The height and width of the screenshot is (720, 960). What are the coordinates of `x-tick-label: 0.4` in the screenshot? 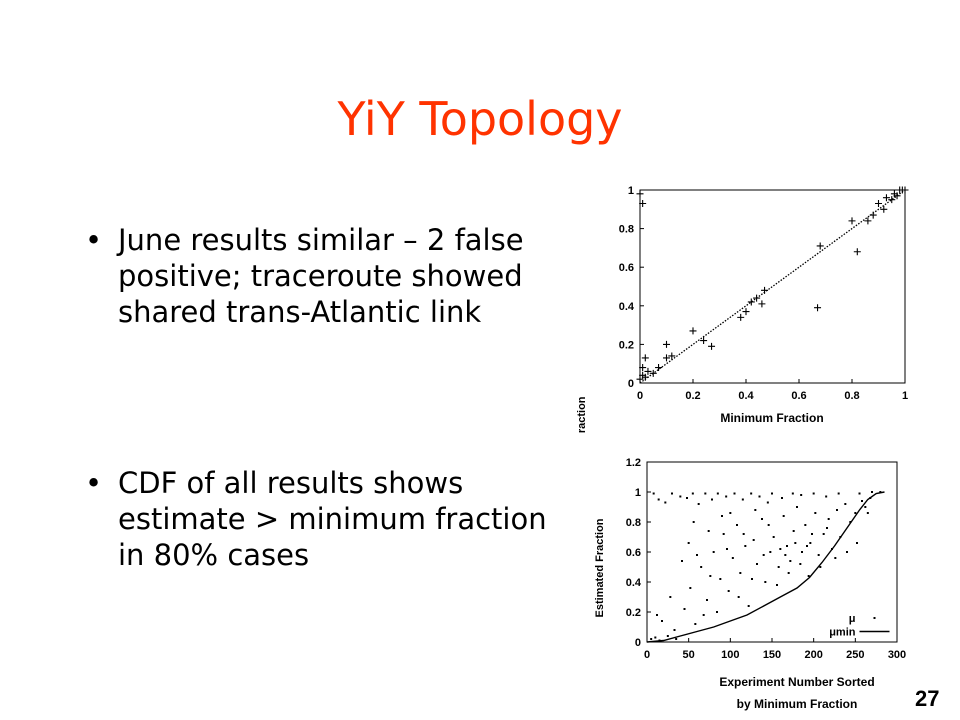 It's located at (746, 396).